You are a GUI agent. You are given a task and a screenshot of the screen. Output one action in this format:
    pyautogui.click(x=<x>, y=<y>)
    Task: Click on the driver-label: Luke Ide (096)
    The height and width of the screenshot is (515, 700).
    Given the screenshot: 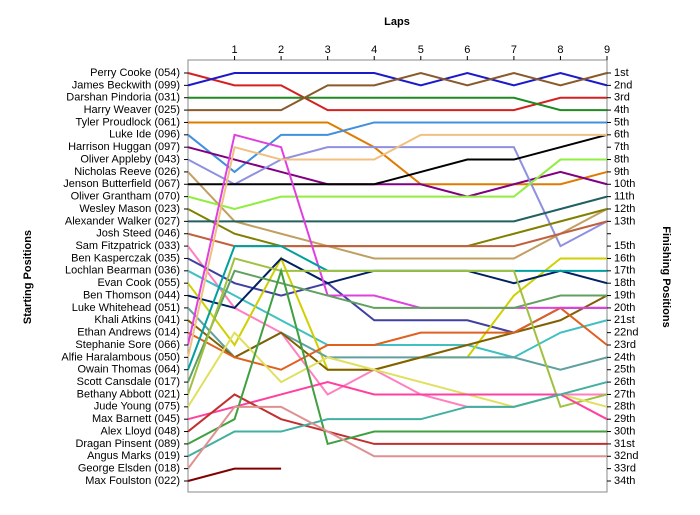 What is the action you would take?
    pyautogui.click(x=144, y=135)
    